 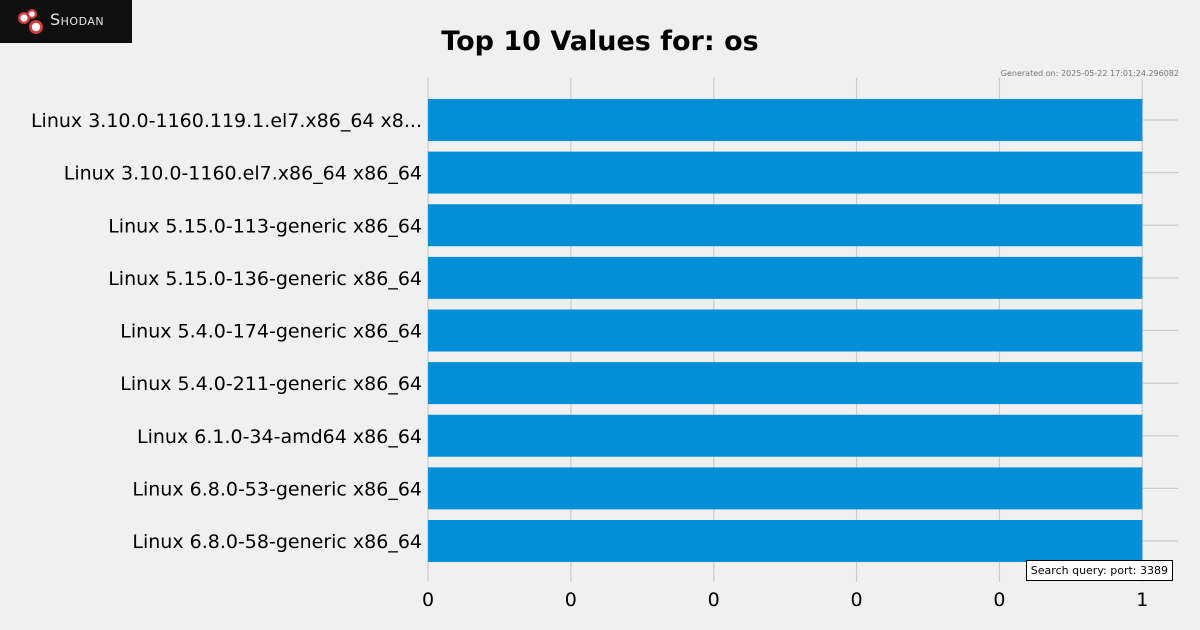 What do you see at coordinates (265, 226) in the screenshot?
I see `y-tick-label: Linux 5.15.0-113-generic x86_64` at bounding box center [265, 226].